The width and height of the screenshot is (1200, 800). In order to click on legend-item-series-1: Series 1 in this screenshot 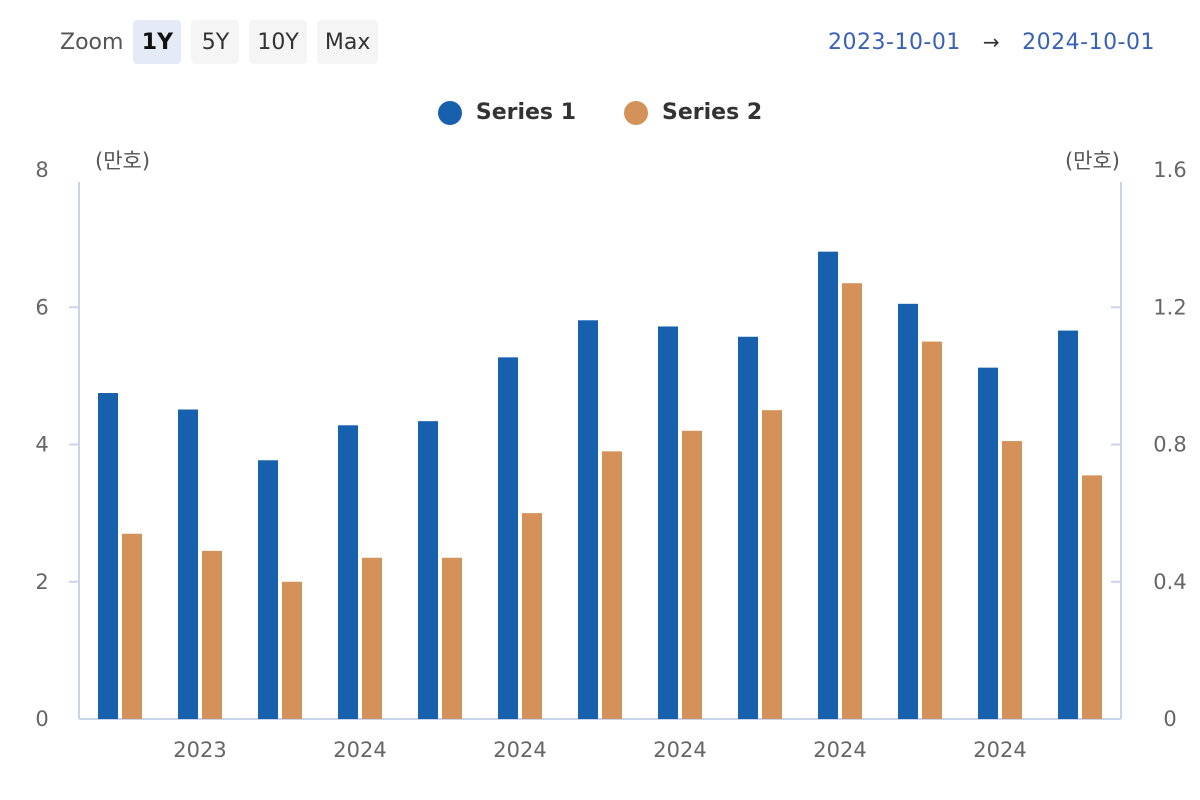, I will do `click(506, 112)`.